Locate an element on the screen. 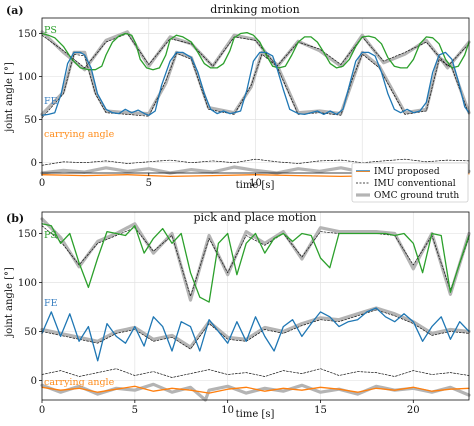 Image resolution: width=474 pixels, height=426 pixels. series-a-ps-conventional is located at coordinates (255, 51).